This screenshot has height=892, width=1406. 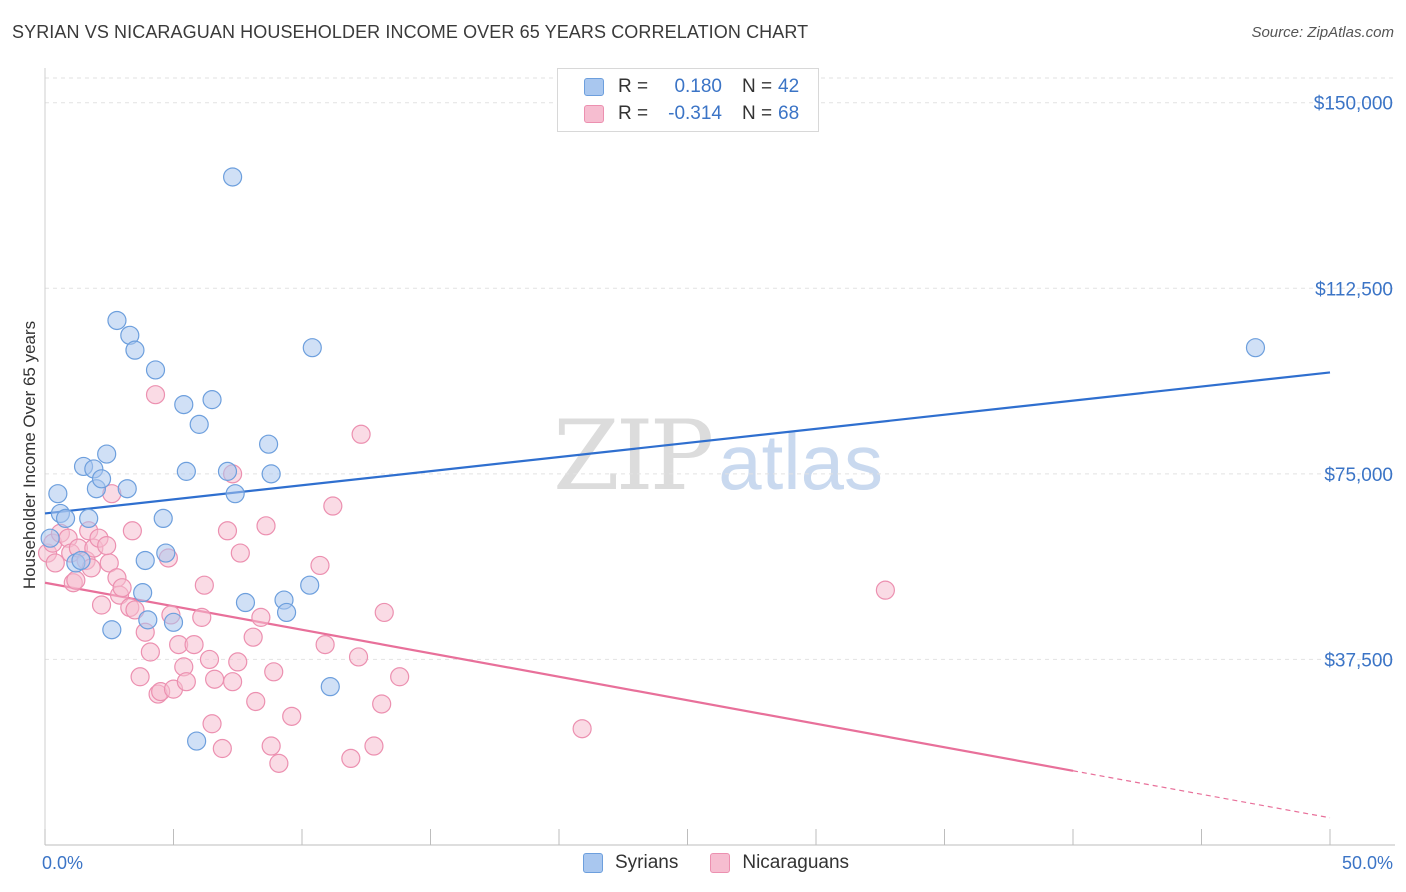 I want to click on watermark-zip: ZIP, so click(x=633, y=456).